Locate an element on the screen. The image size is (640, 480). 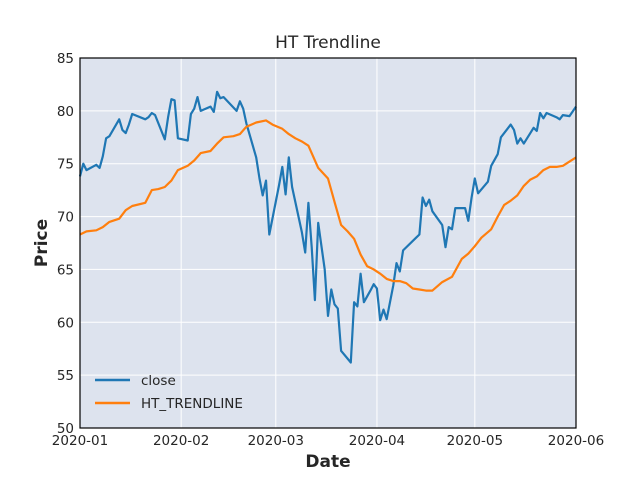
x-tick-label: 2020-04 is located at coordinates (377, 441).